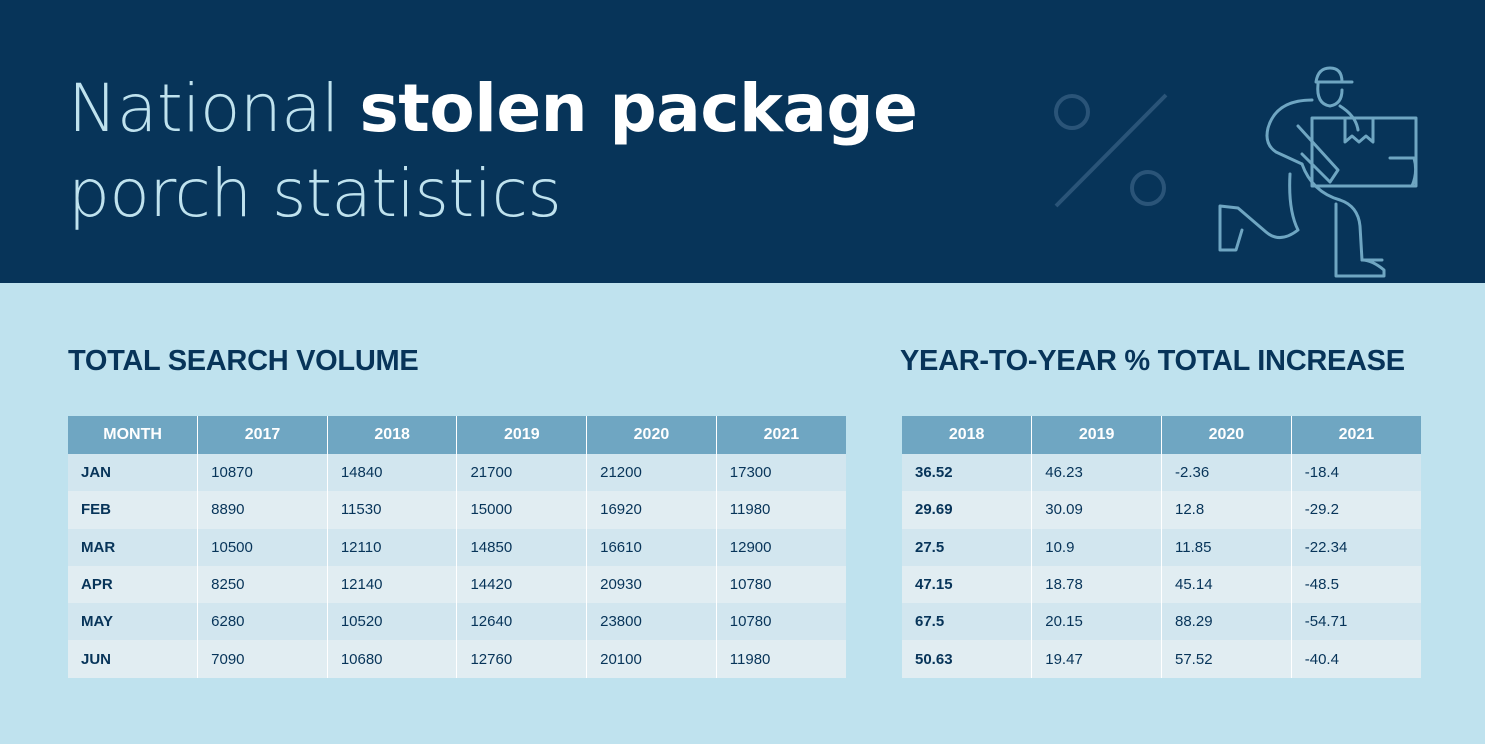  What do you see at coordinates (521, 510) in the screenshot?
I see `table-cell: 15000` at bounding box center [521, 510].